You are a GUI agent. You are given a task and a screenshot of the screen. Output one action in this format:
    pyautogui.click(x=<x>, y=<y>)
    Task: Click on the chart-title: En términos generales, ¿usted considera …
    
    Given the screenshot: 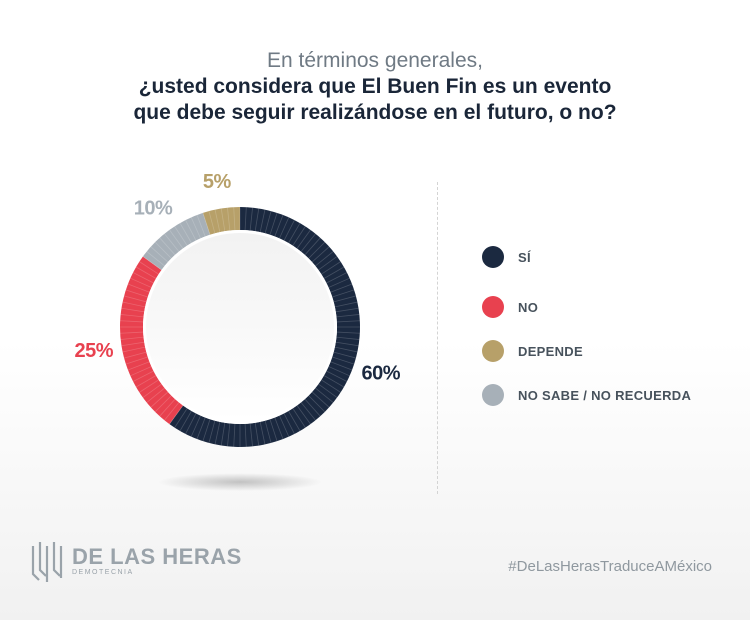 What is the action you would take?
    pyautogui.click(x=375, y=87)
    